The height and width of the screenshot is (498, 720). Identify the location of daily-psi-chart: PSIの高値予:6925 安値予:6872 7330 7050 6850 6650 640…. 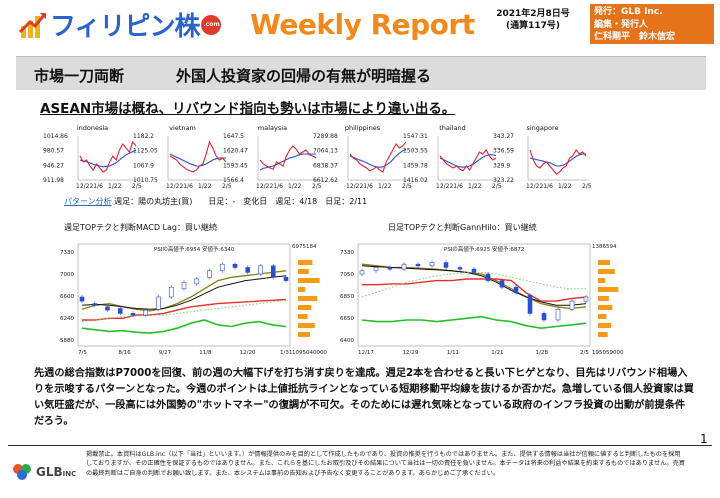
(482, 299).